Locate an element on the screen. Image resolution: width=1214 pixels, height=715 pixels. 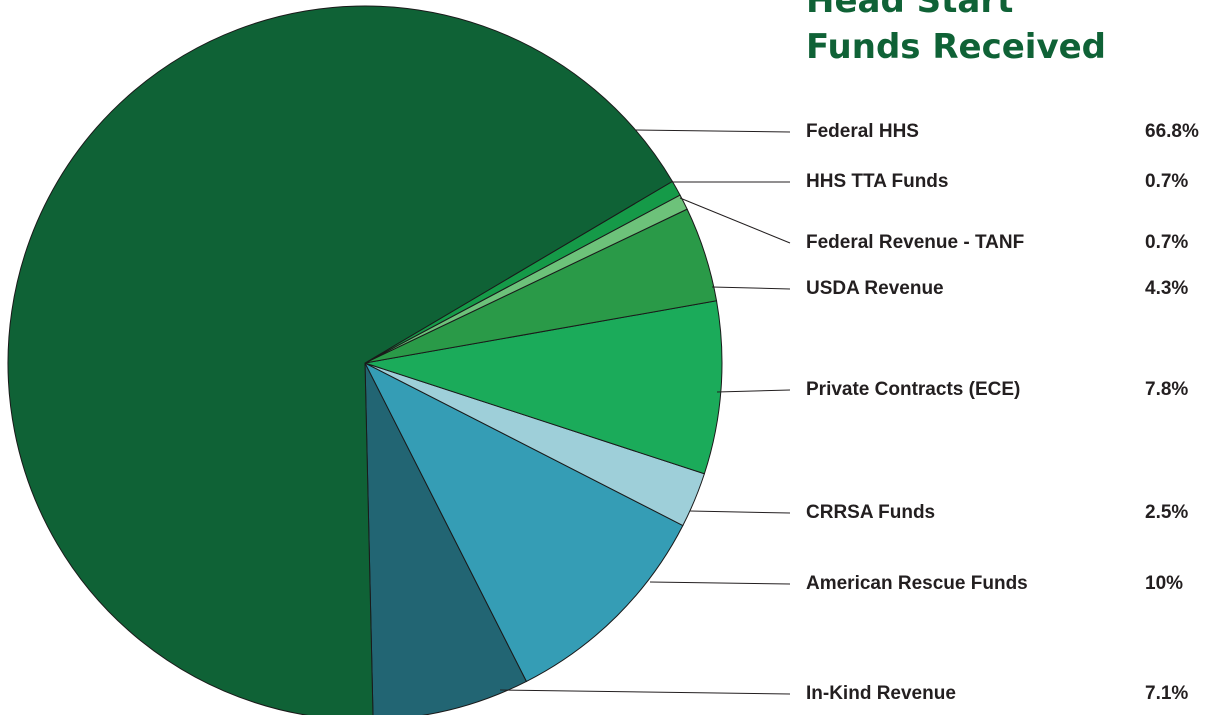
value-label: 10% is located at coordinates (1164, 583).